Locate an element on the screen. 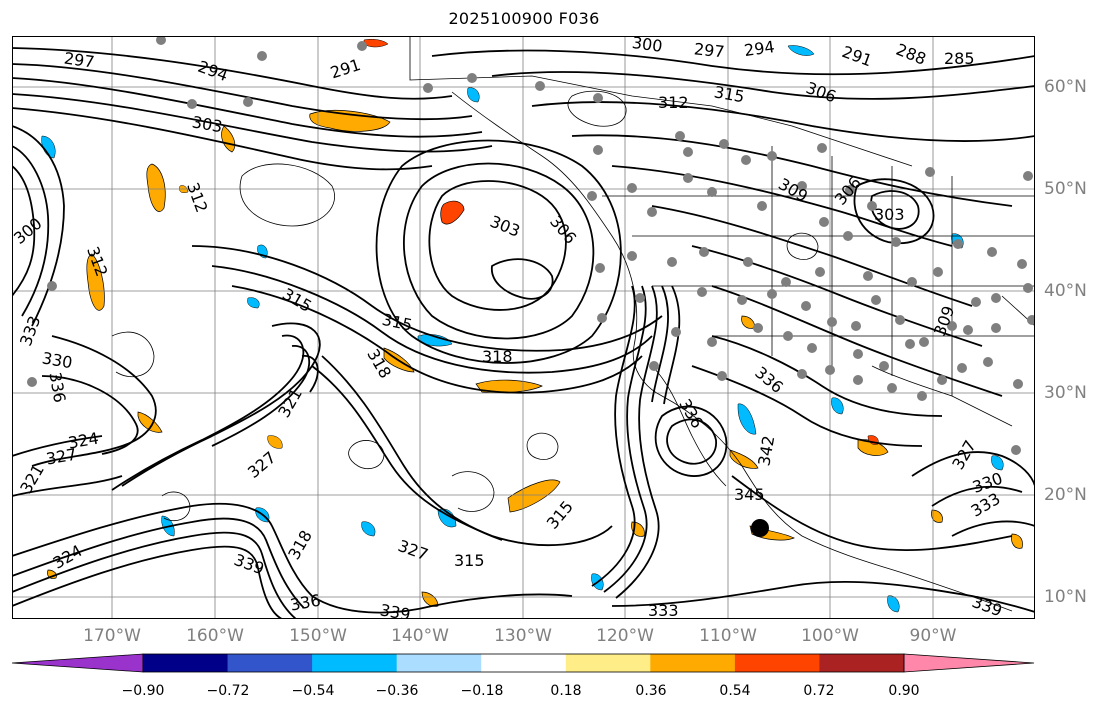 The height and width of the screenshot is (712, 1105). lat-tick-label: 20°N is located at coordinates (1065, 495).